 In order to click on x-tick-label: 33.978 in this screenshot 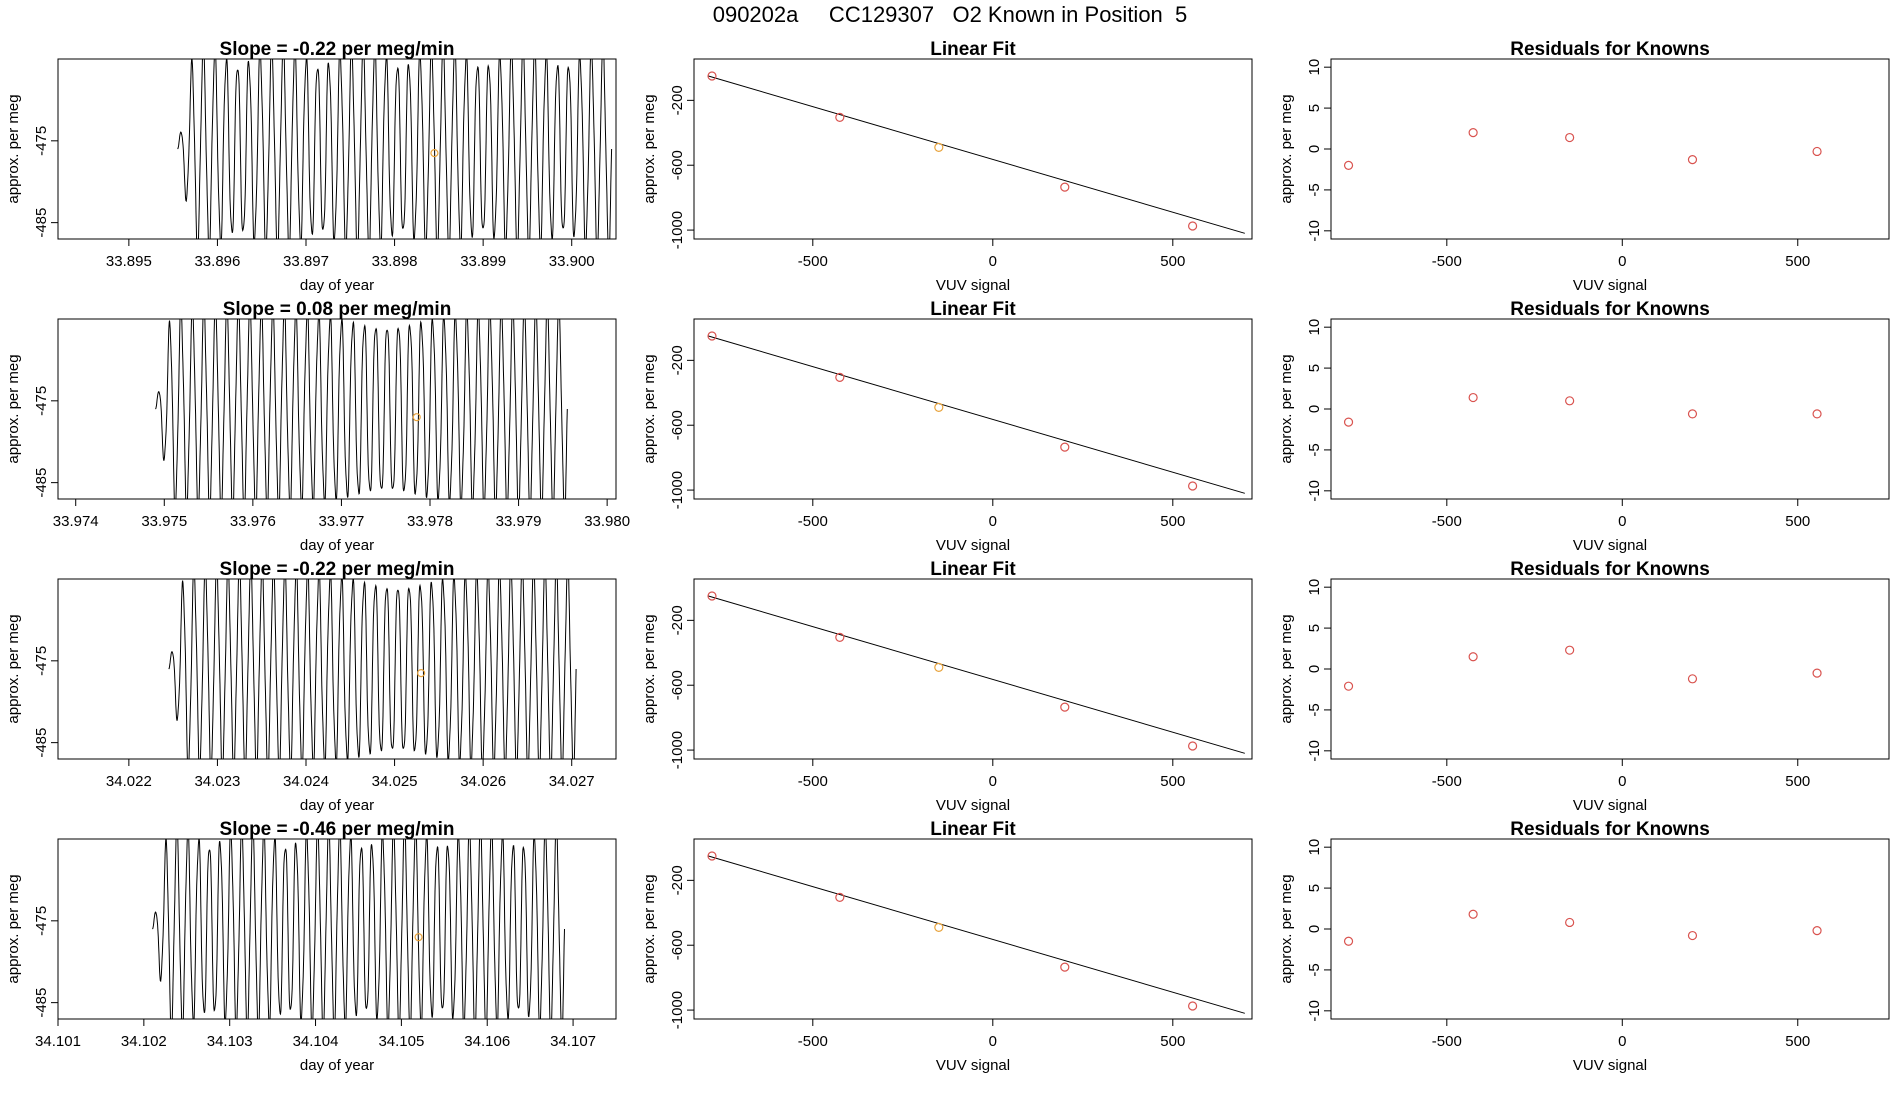, I will do `click(430, 521)`.